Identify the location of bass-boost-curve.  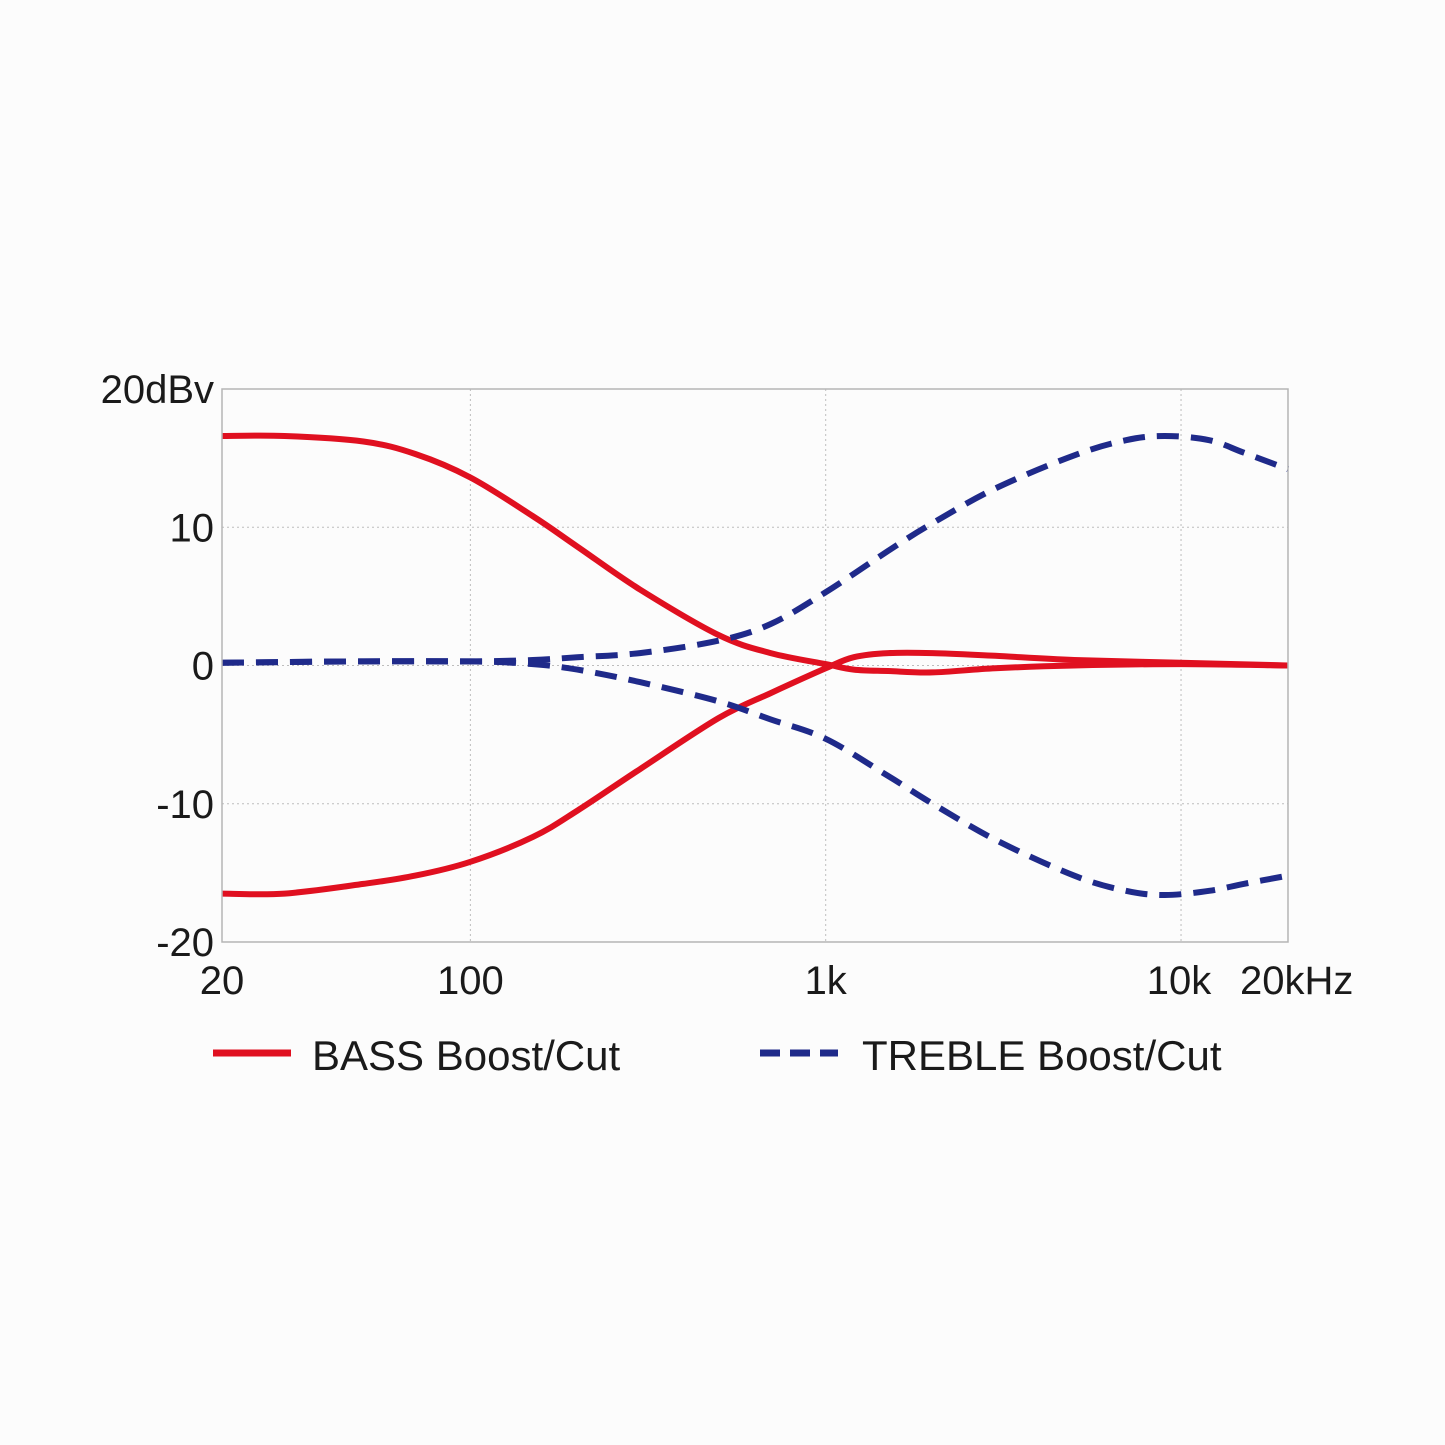
(755, 554).